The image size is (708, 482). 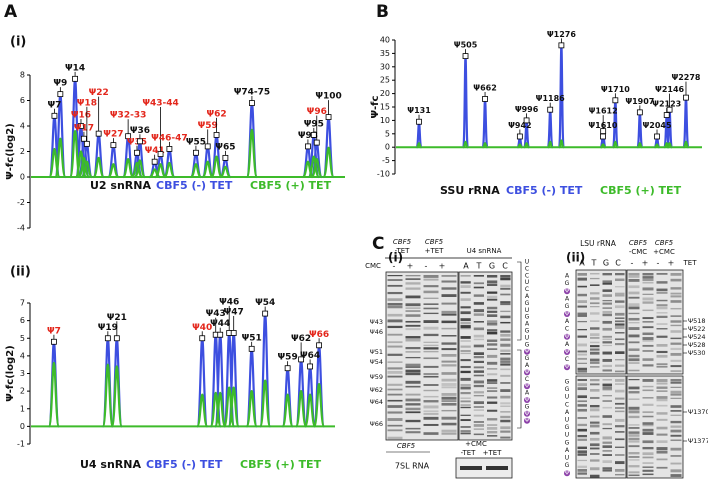 I want to click on panel-label: (i), so click(x=18, y=42).